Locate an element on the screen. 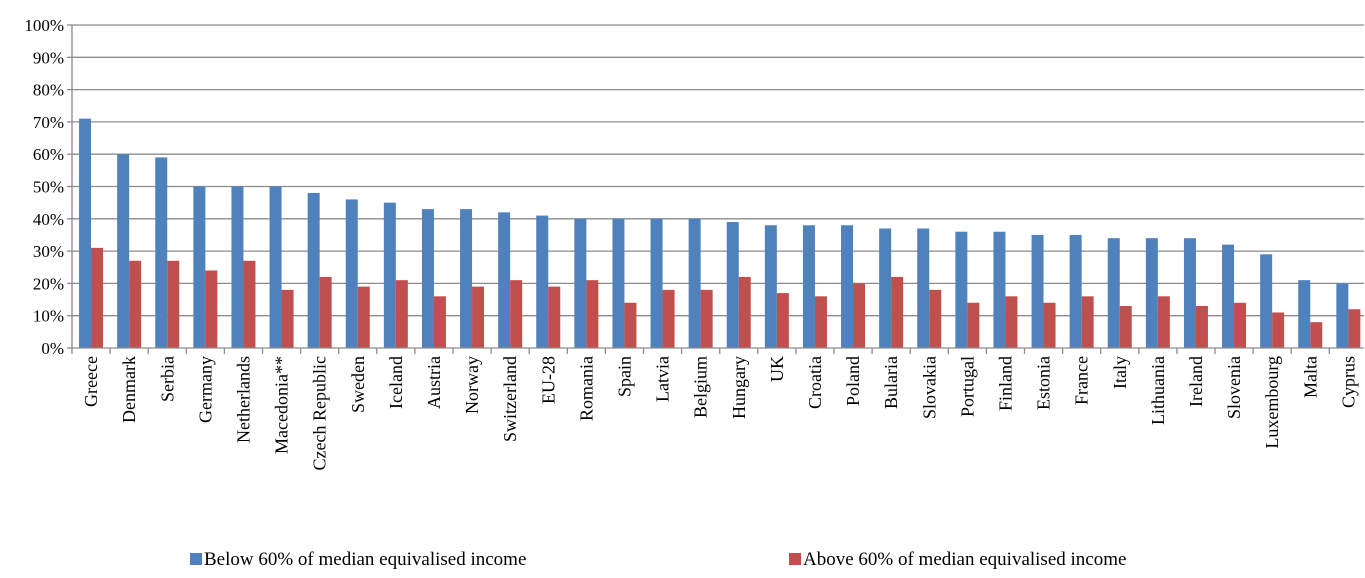 Image resolution: width=1365 pixels, height=578 pixels. x-tick-label: Croatia is located at coordinates (815, 382).